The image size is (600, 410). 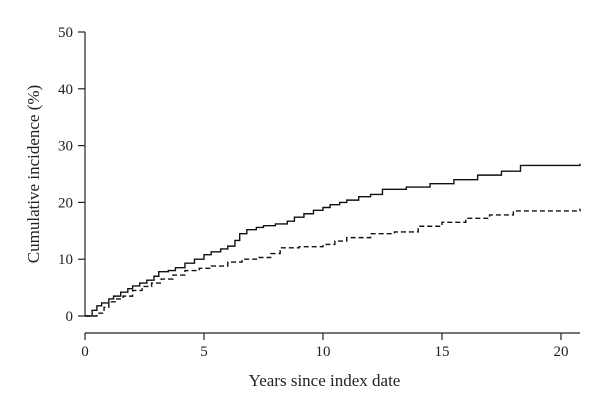 What do you see at coordinates (560, 352) in the screenshot?
I see `x-tick-label: 20` at bounding box center [560, 352].